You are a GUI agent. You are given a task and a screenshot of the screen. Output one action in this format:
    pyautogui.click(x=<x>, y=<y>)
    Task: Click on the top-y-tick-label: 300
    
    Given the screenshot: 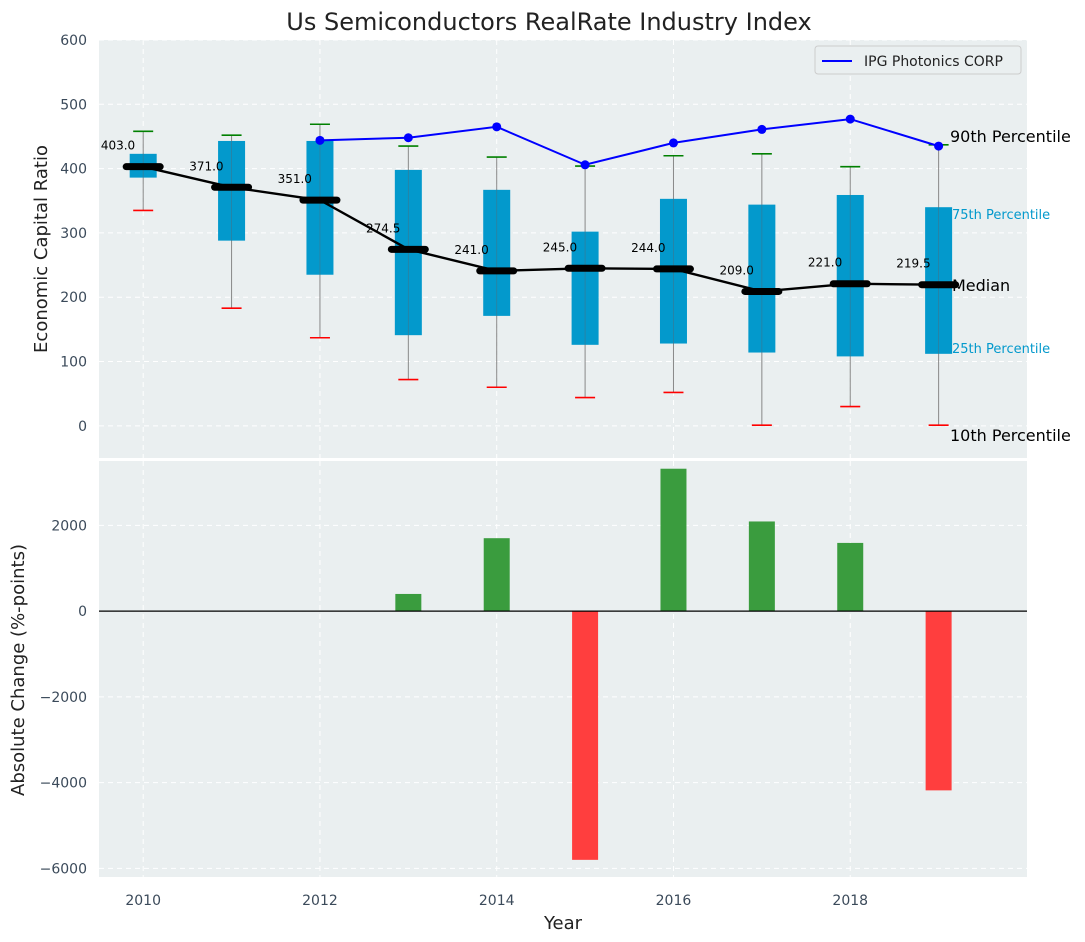 What is the action you would take?
    pyautogui.click(x=73, y=234)
    